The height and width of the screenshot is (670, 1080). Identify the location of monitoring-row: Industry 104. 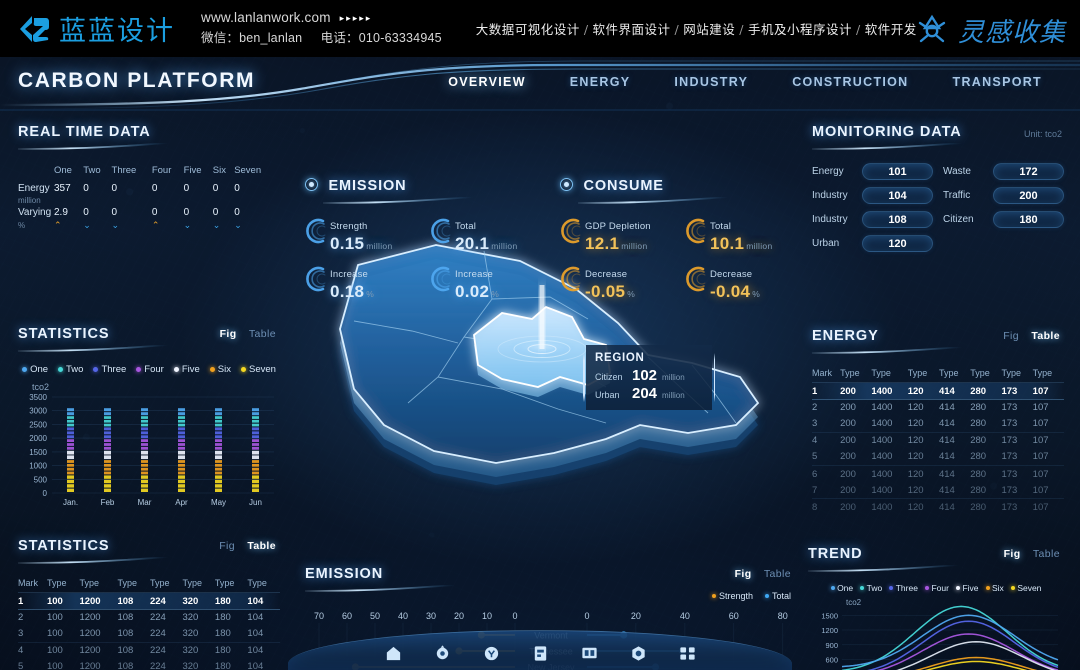
(872, 195).